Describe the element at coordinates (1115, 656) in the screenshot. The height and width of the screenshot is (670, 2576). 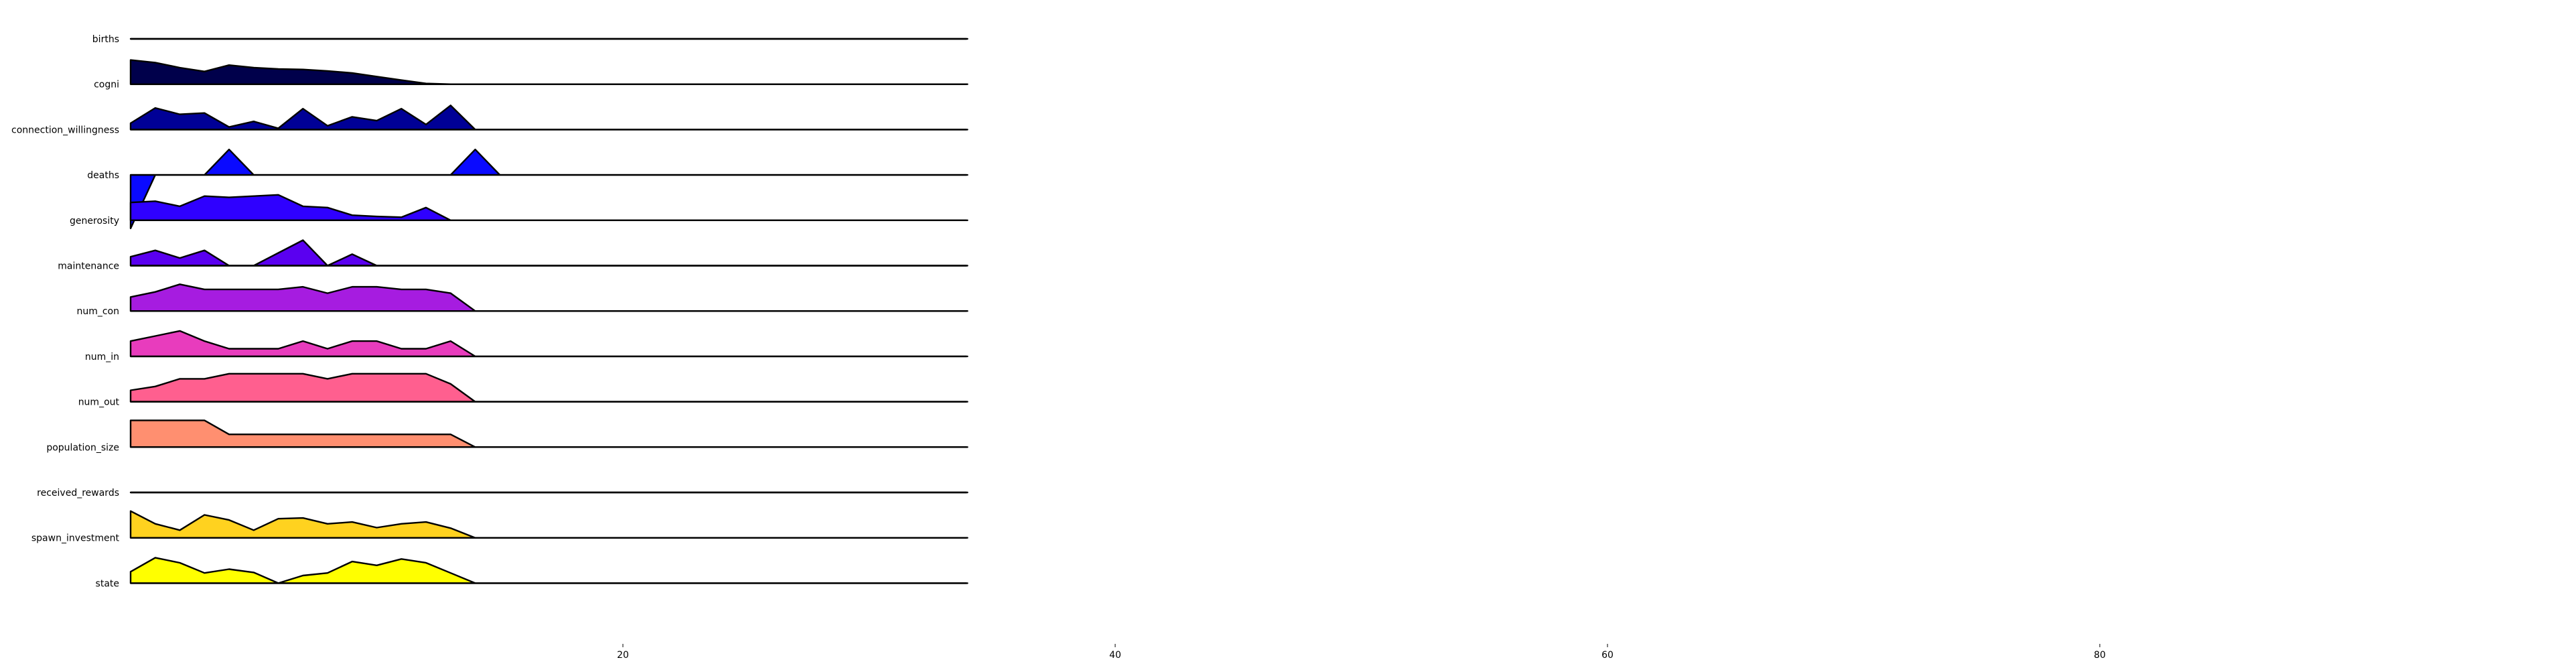
I see `x-tick-label: 40` at that location.